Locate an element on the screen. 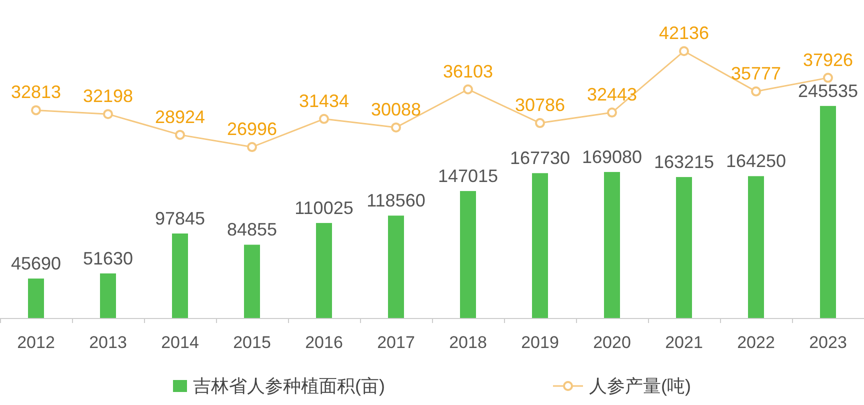  x-tick-label: 2023 is located at coordinates (828, 342).